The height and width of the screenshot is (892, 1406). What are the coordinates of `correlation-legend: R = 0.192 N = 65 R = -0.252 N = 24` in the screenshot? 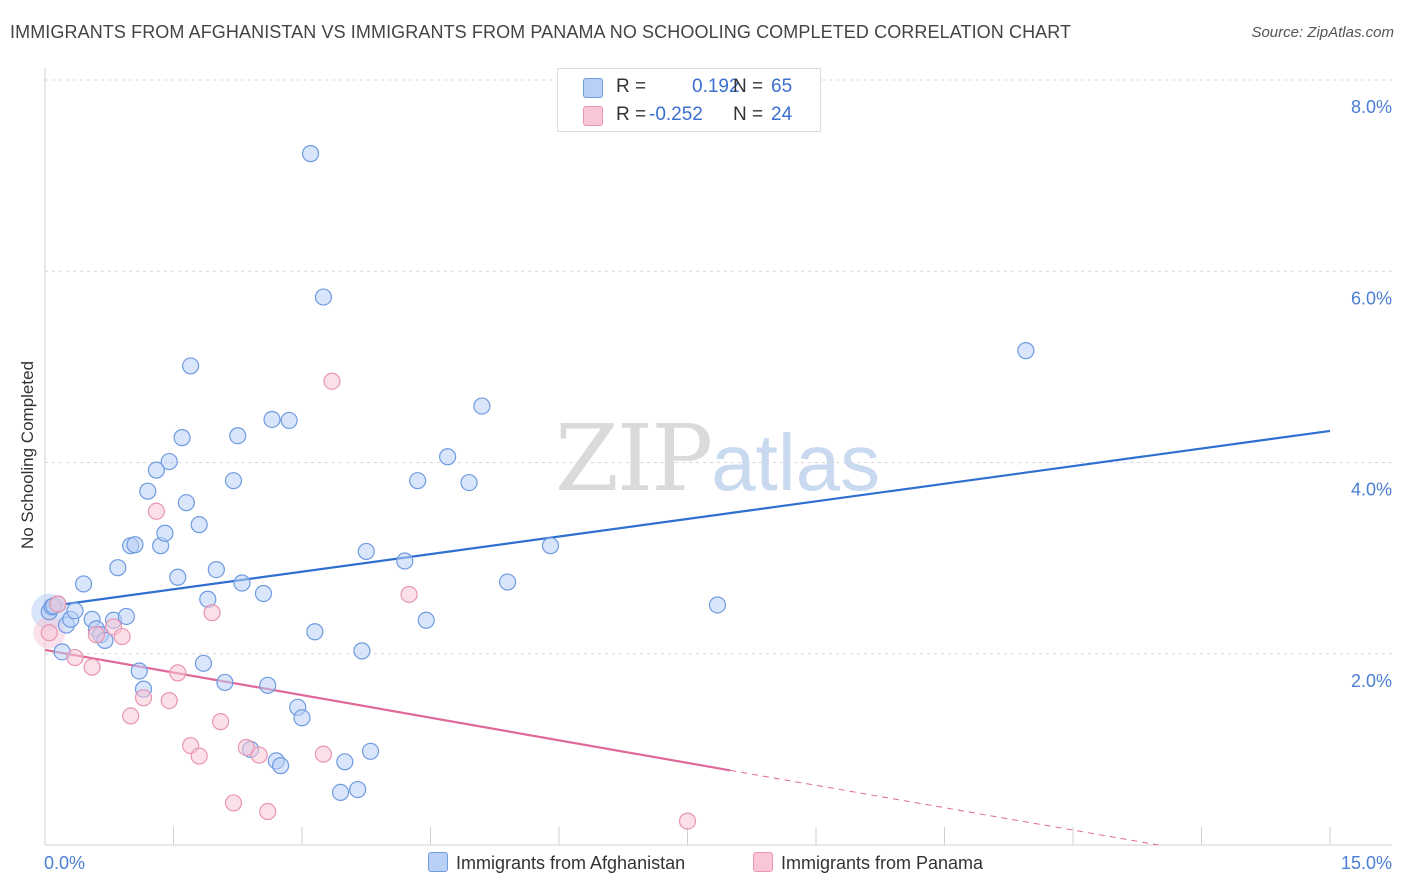 It's located at (689, 100).